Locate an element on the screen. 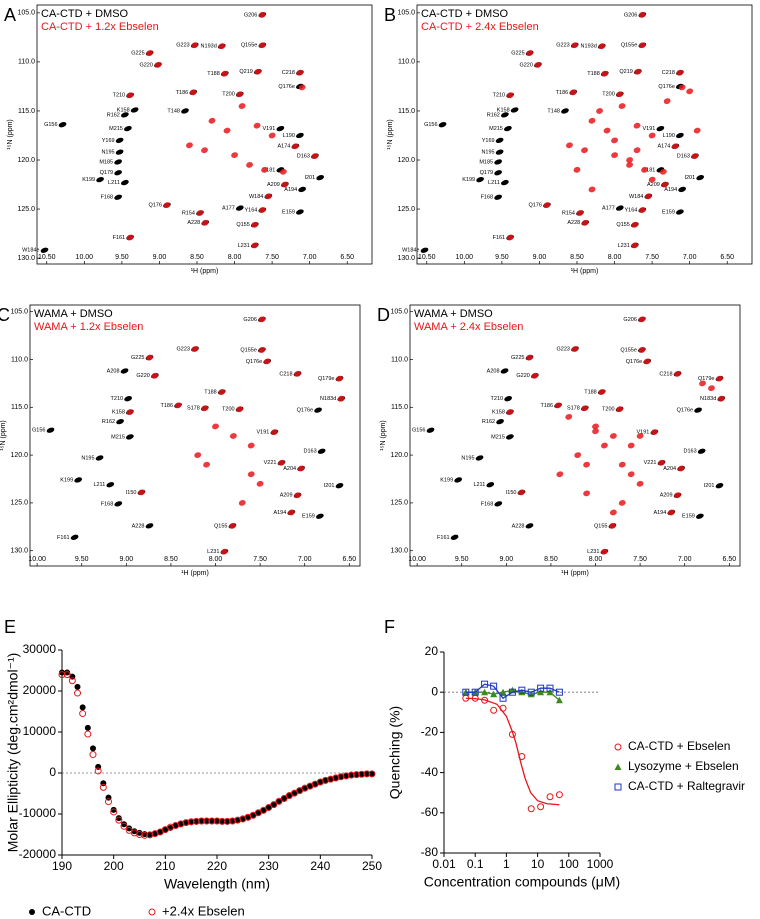 This screenshot has width=760, height=919. peak-label: Q219 is located at coordinates (625, 72).